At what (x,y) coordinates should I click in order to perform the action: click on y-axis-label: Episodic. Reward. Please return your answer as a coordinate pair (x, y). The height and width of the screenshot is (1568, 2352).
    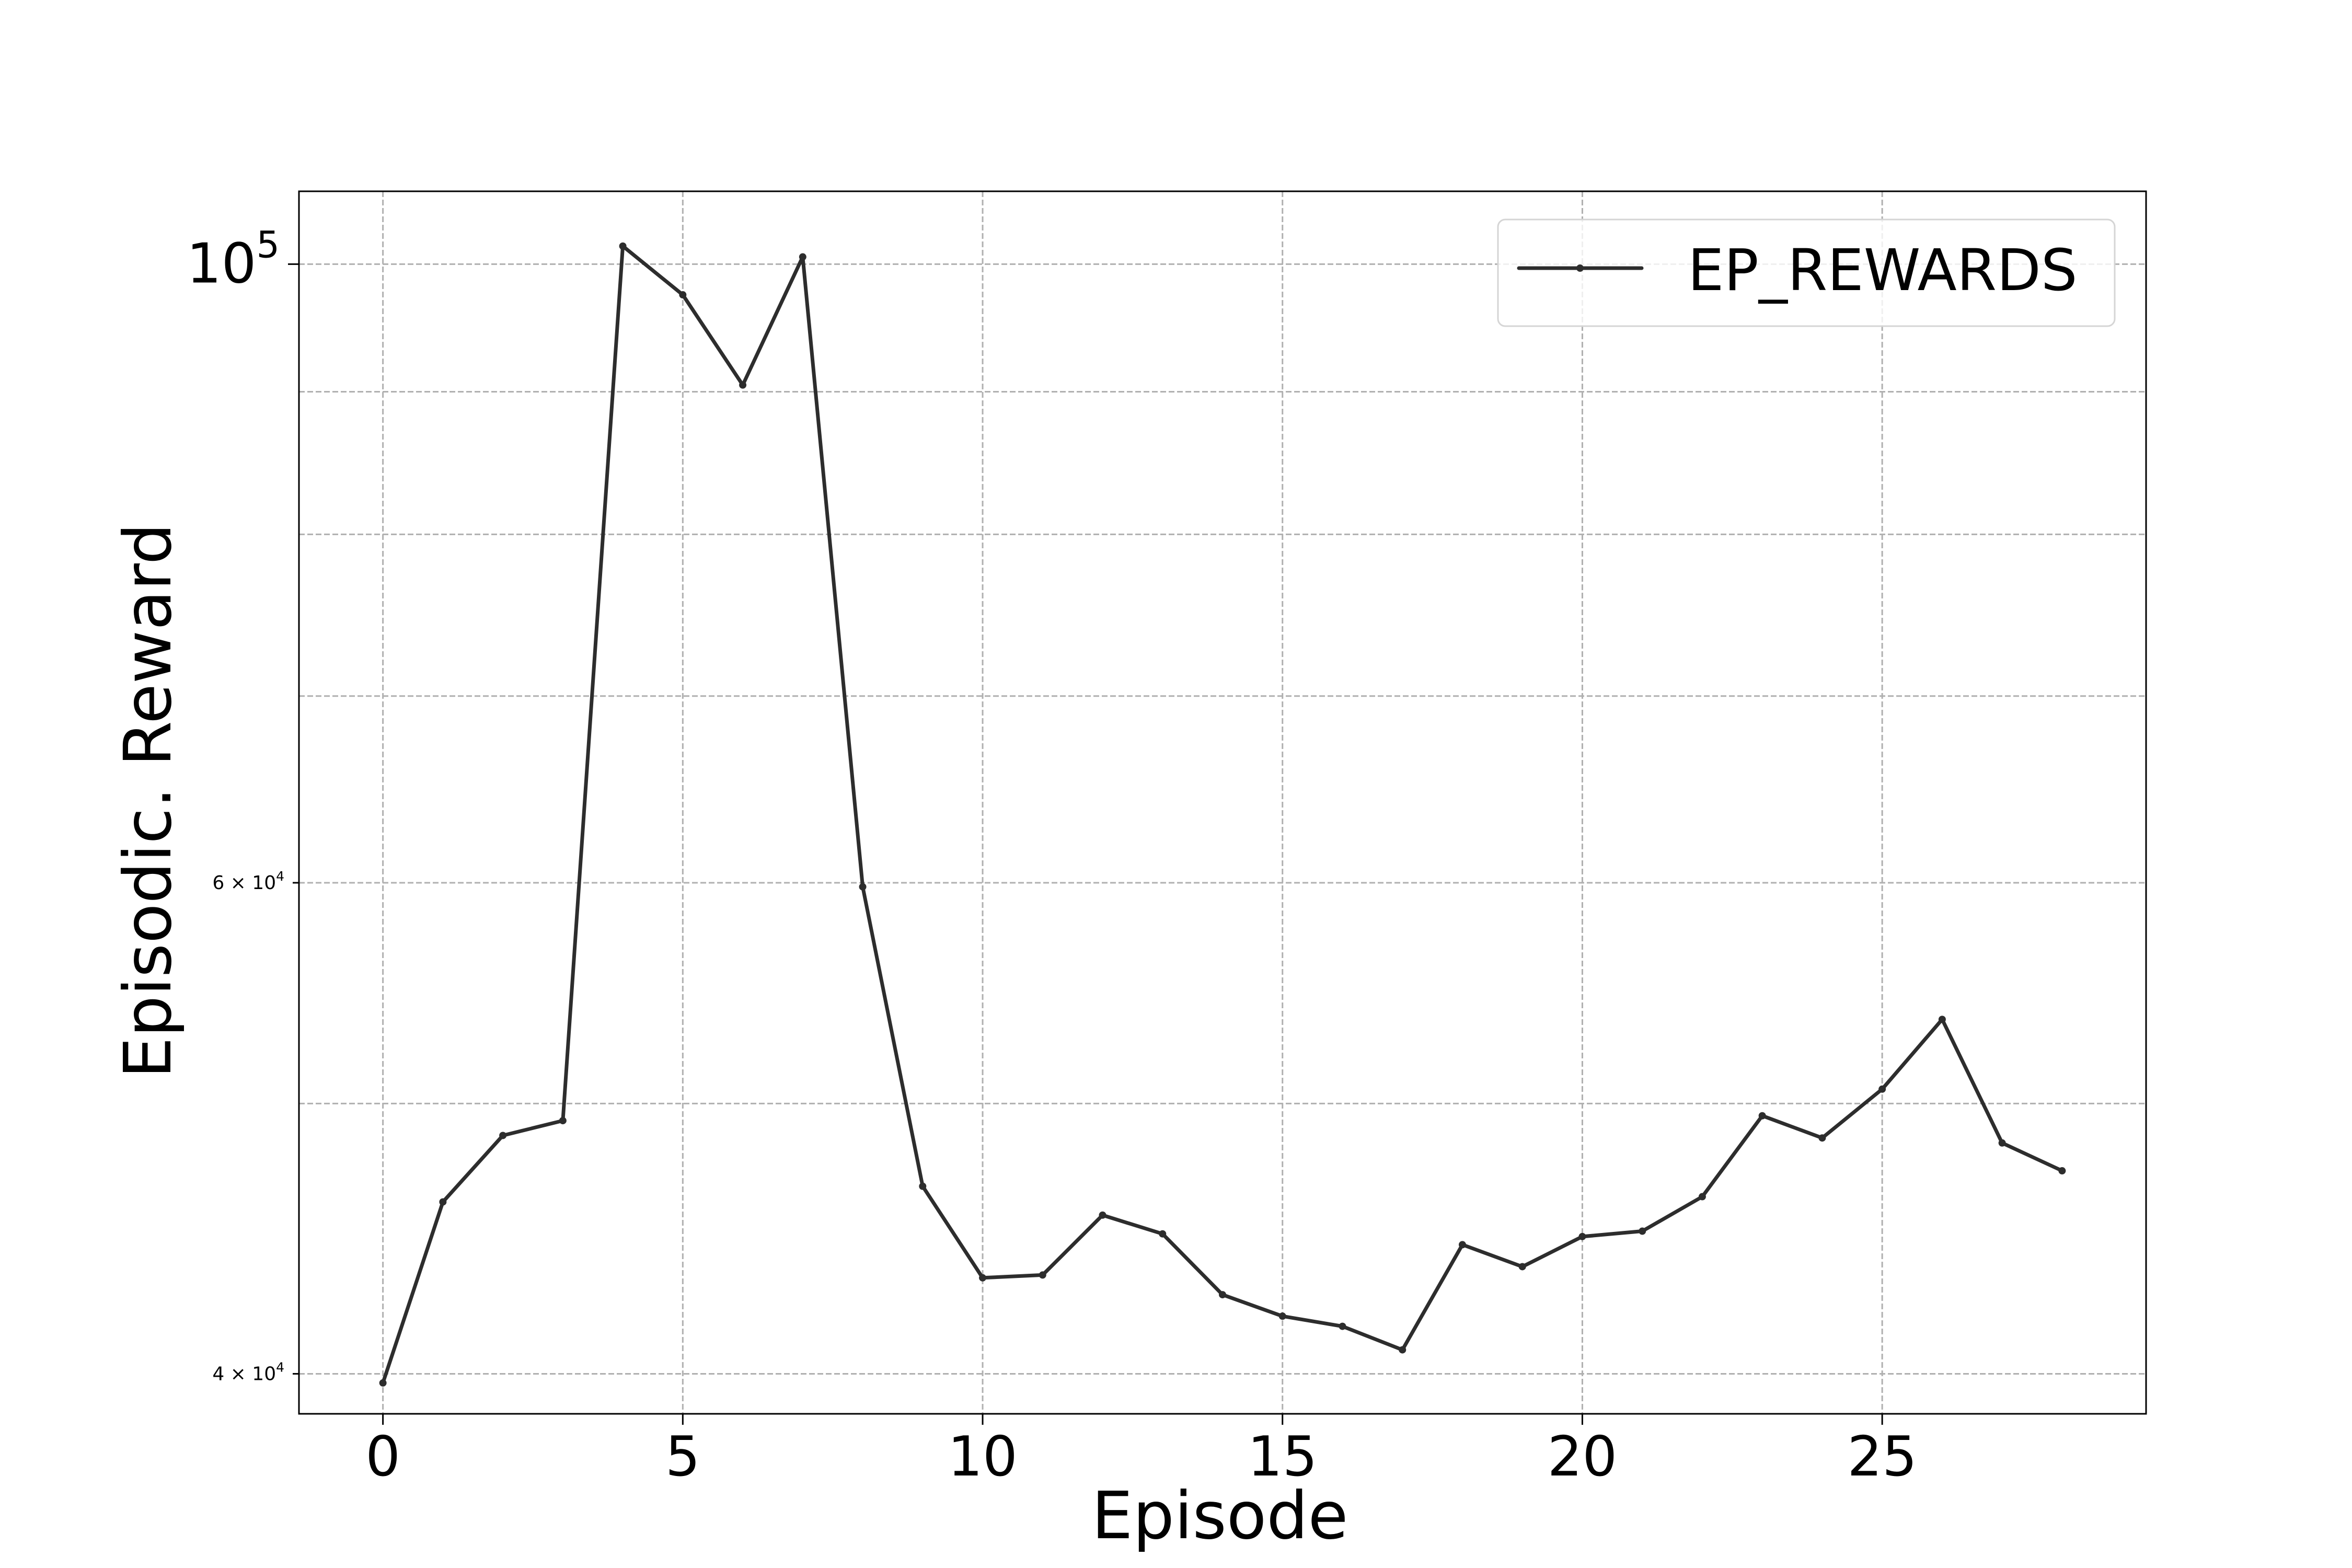
    Looking at the image, I should click on (148, 800).